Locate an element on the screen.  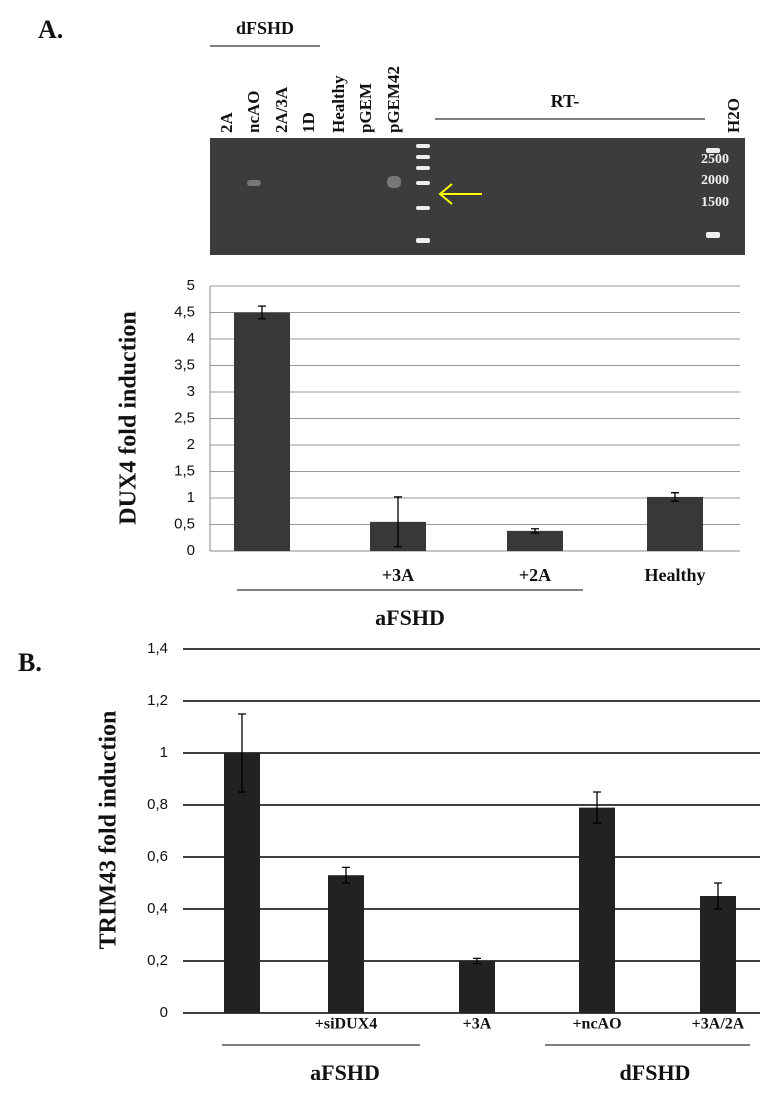
y-axis-title: DUX4 fold induction is located at coordinates (129, 417).